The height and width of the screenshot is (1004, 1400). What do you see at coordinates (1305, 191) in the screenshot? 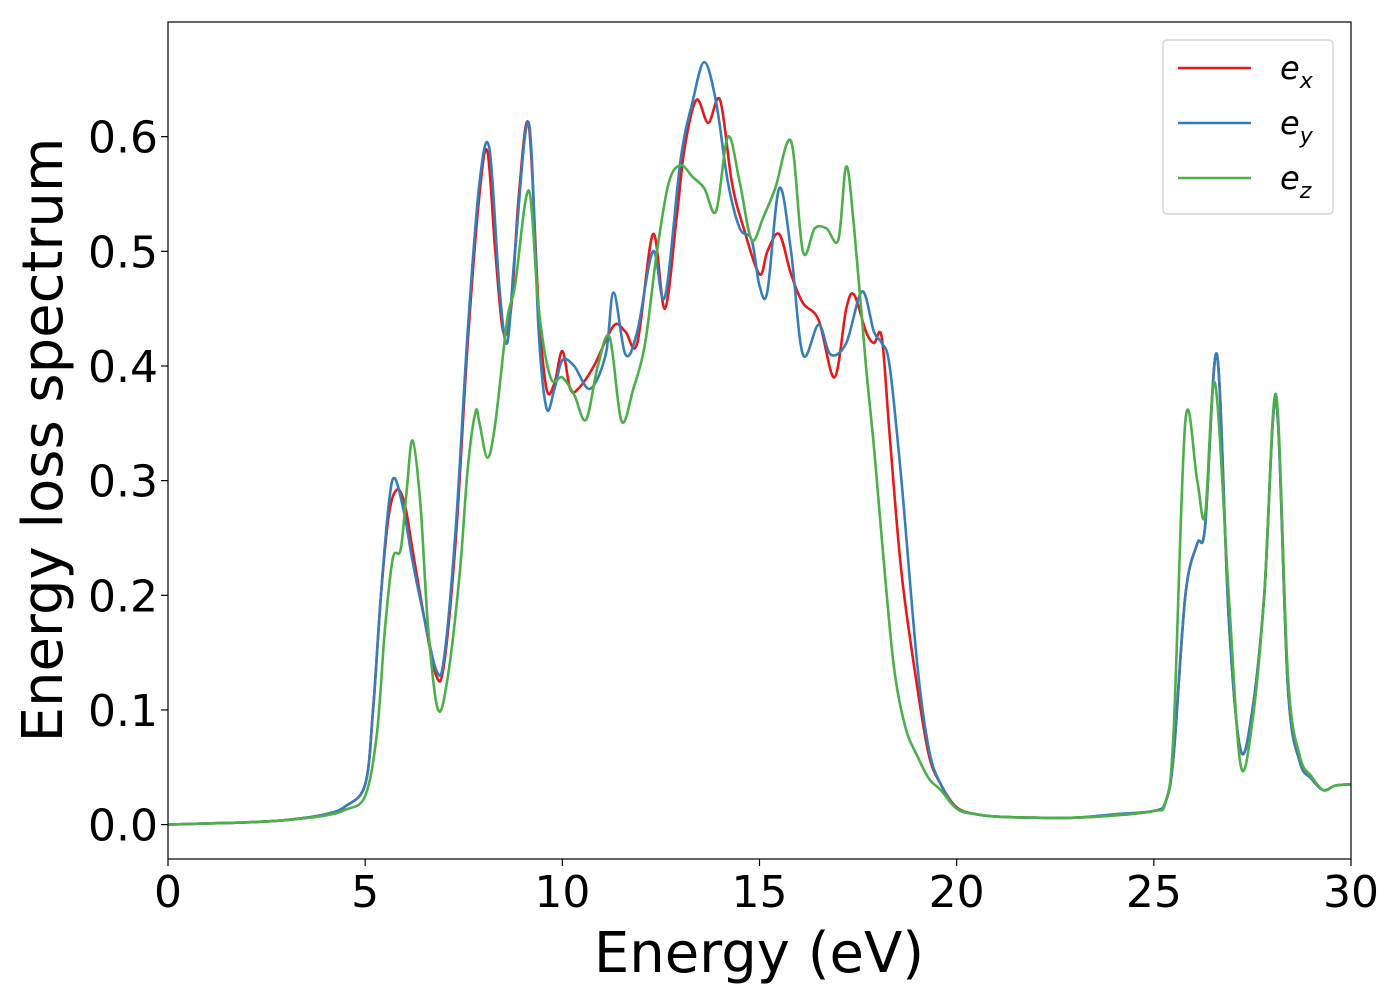
I see `legend-label-subscript: z` at bounding box center [1305, 191].